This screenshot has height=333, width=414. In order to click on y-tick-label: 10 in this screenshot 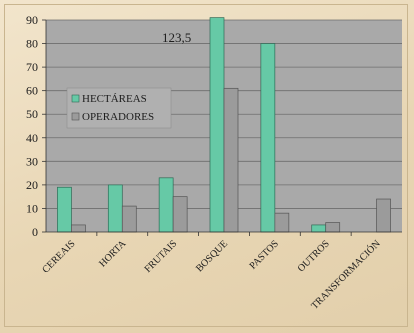, I will do `click(32, 208)`.